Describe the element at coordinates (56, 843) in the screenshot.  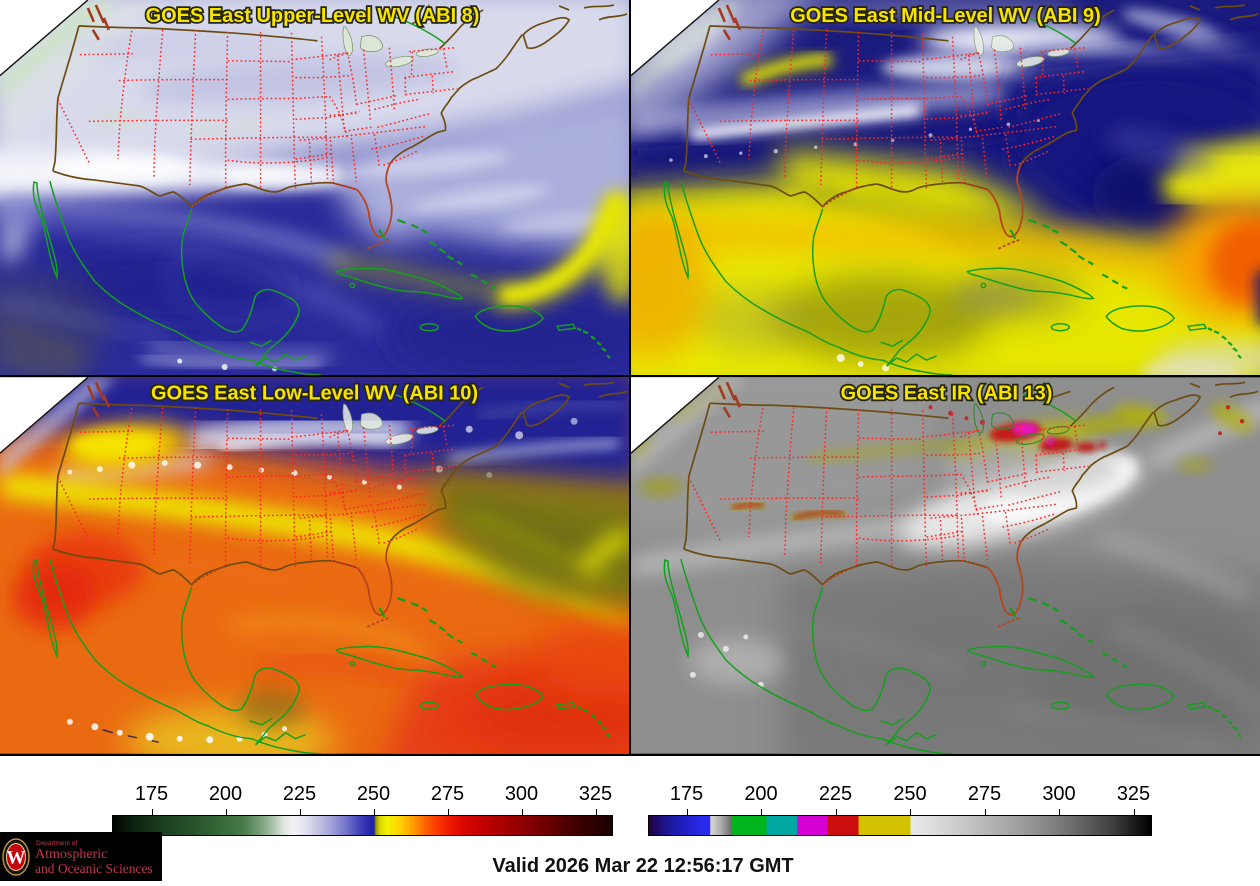
I see `svg-text: Department of` at that location.